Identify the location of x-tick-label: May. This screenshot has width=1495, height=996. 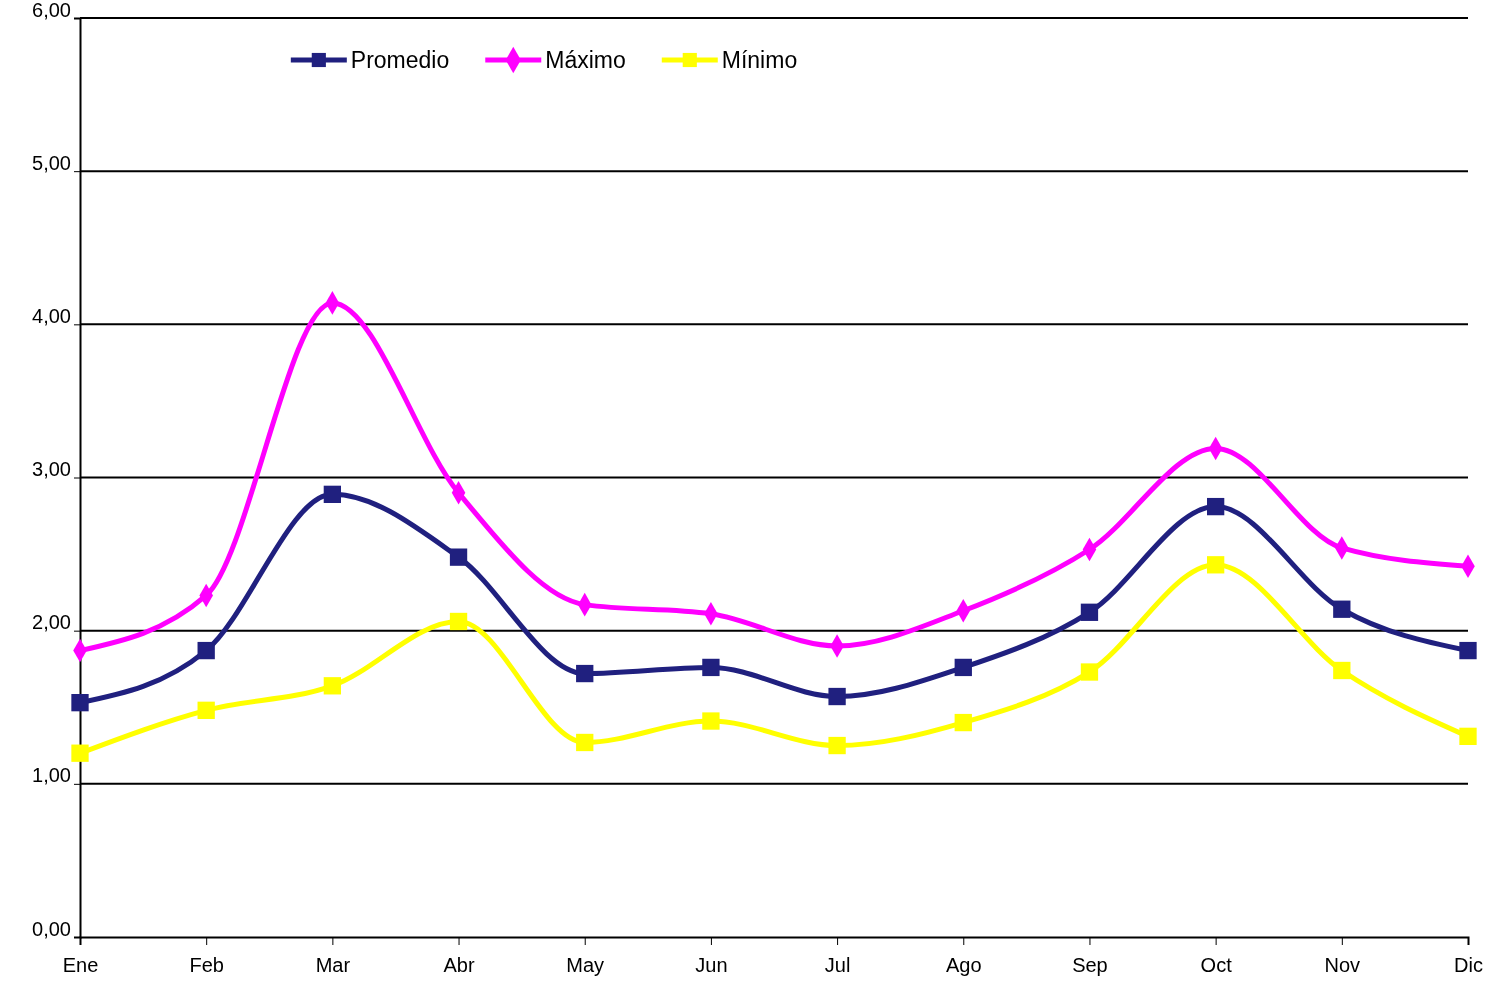
(585, 965).